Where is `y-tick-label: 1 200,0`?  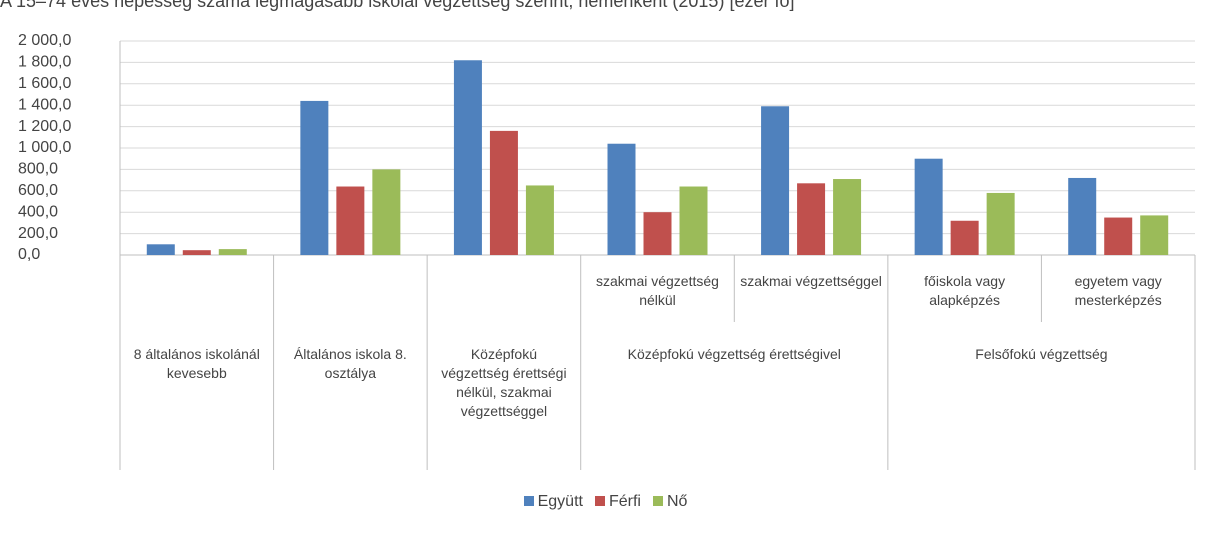 y-tick-label: 1 200,0 is located at coordinates (44, 126).